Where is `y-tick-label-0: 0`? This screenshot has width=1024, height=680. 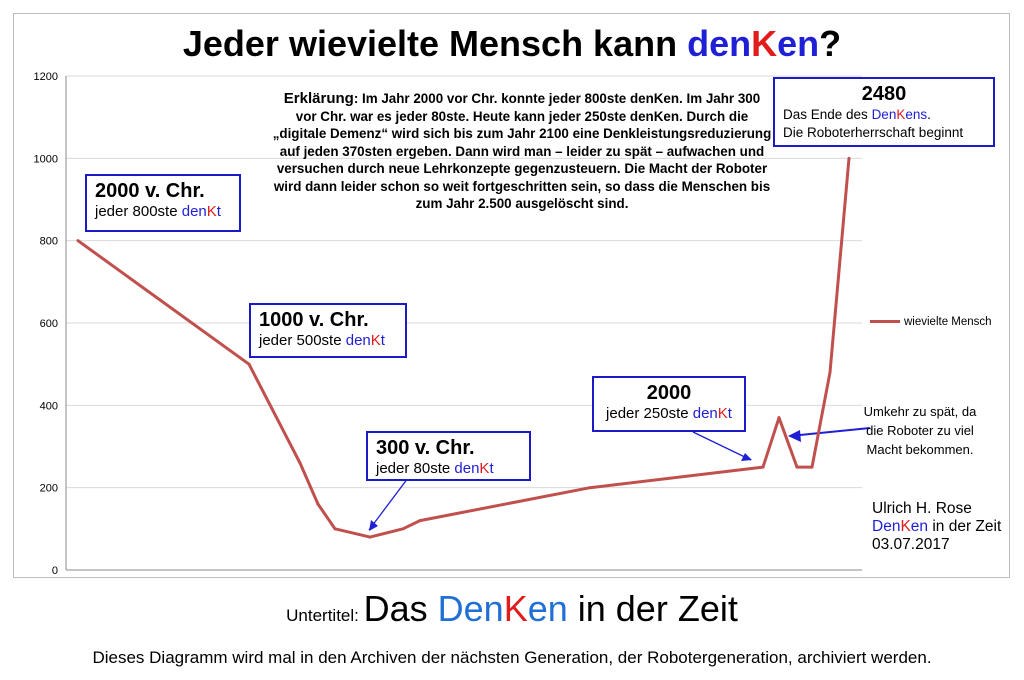
y-tick-label-0: 0 is located at coordinates (55, 571).